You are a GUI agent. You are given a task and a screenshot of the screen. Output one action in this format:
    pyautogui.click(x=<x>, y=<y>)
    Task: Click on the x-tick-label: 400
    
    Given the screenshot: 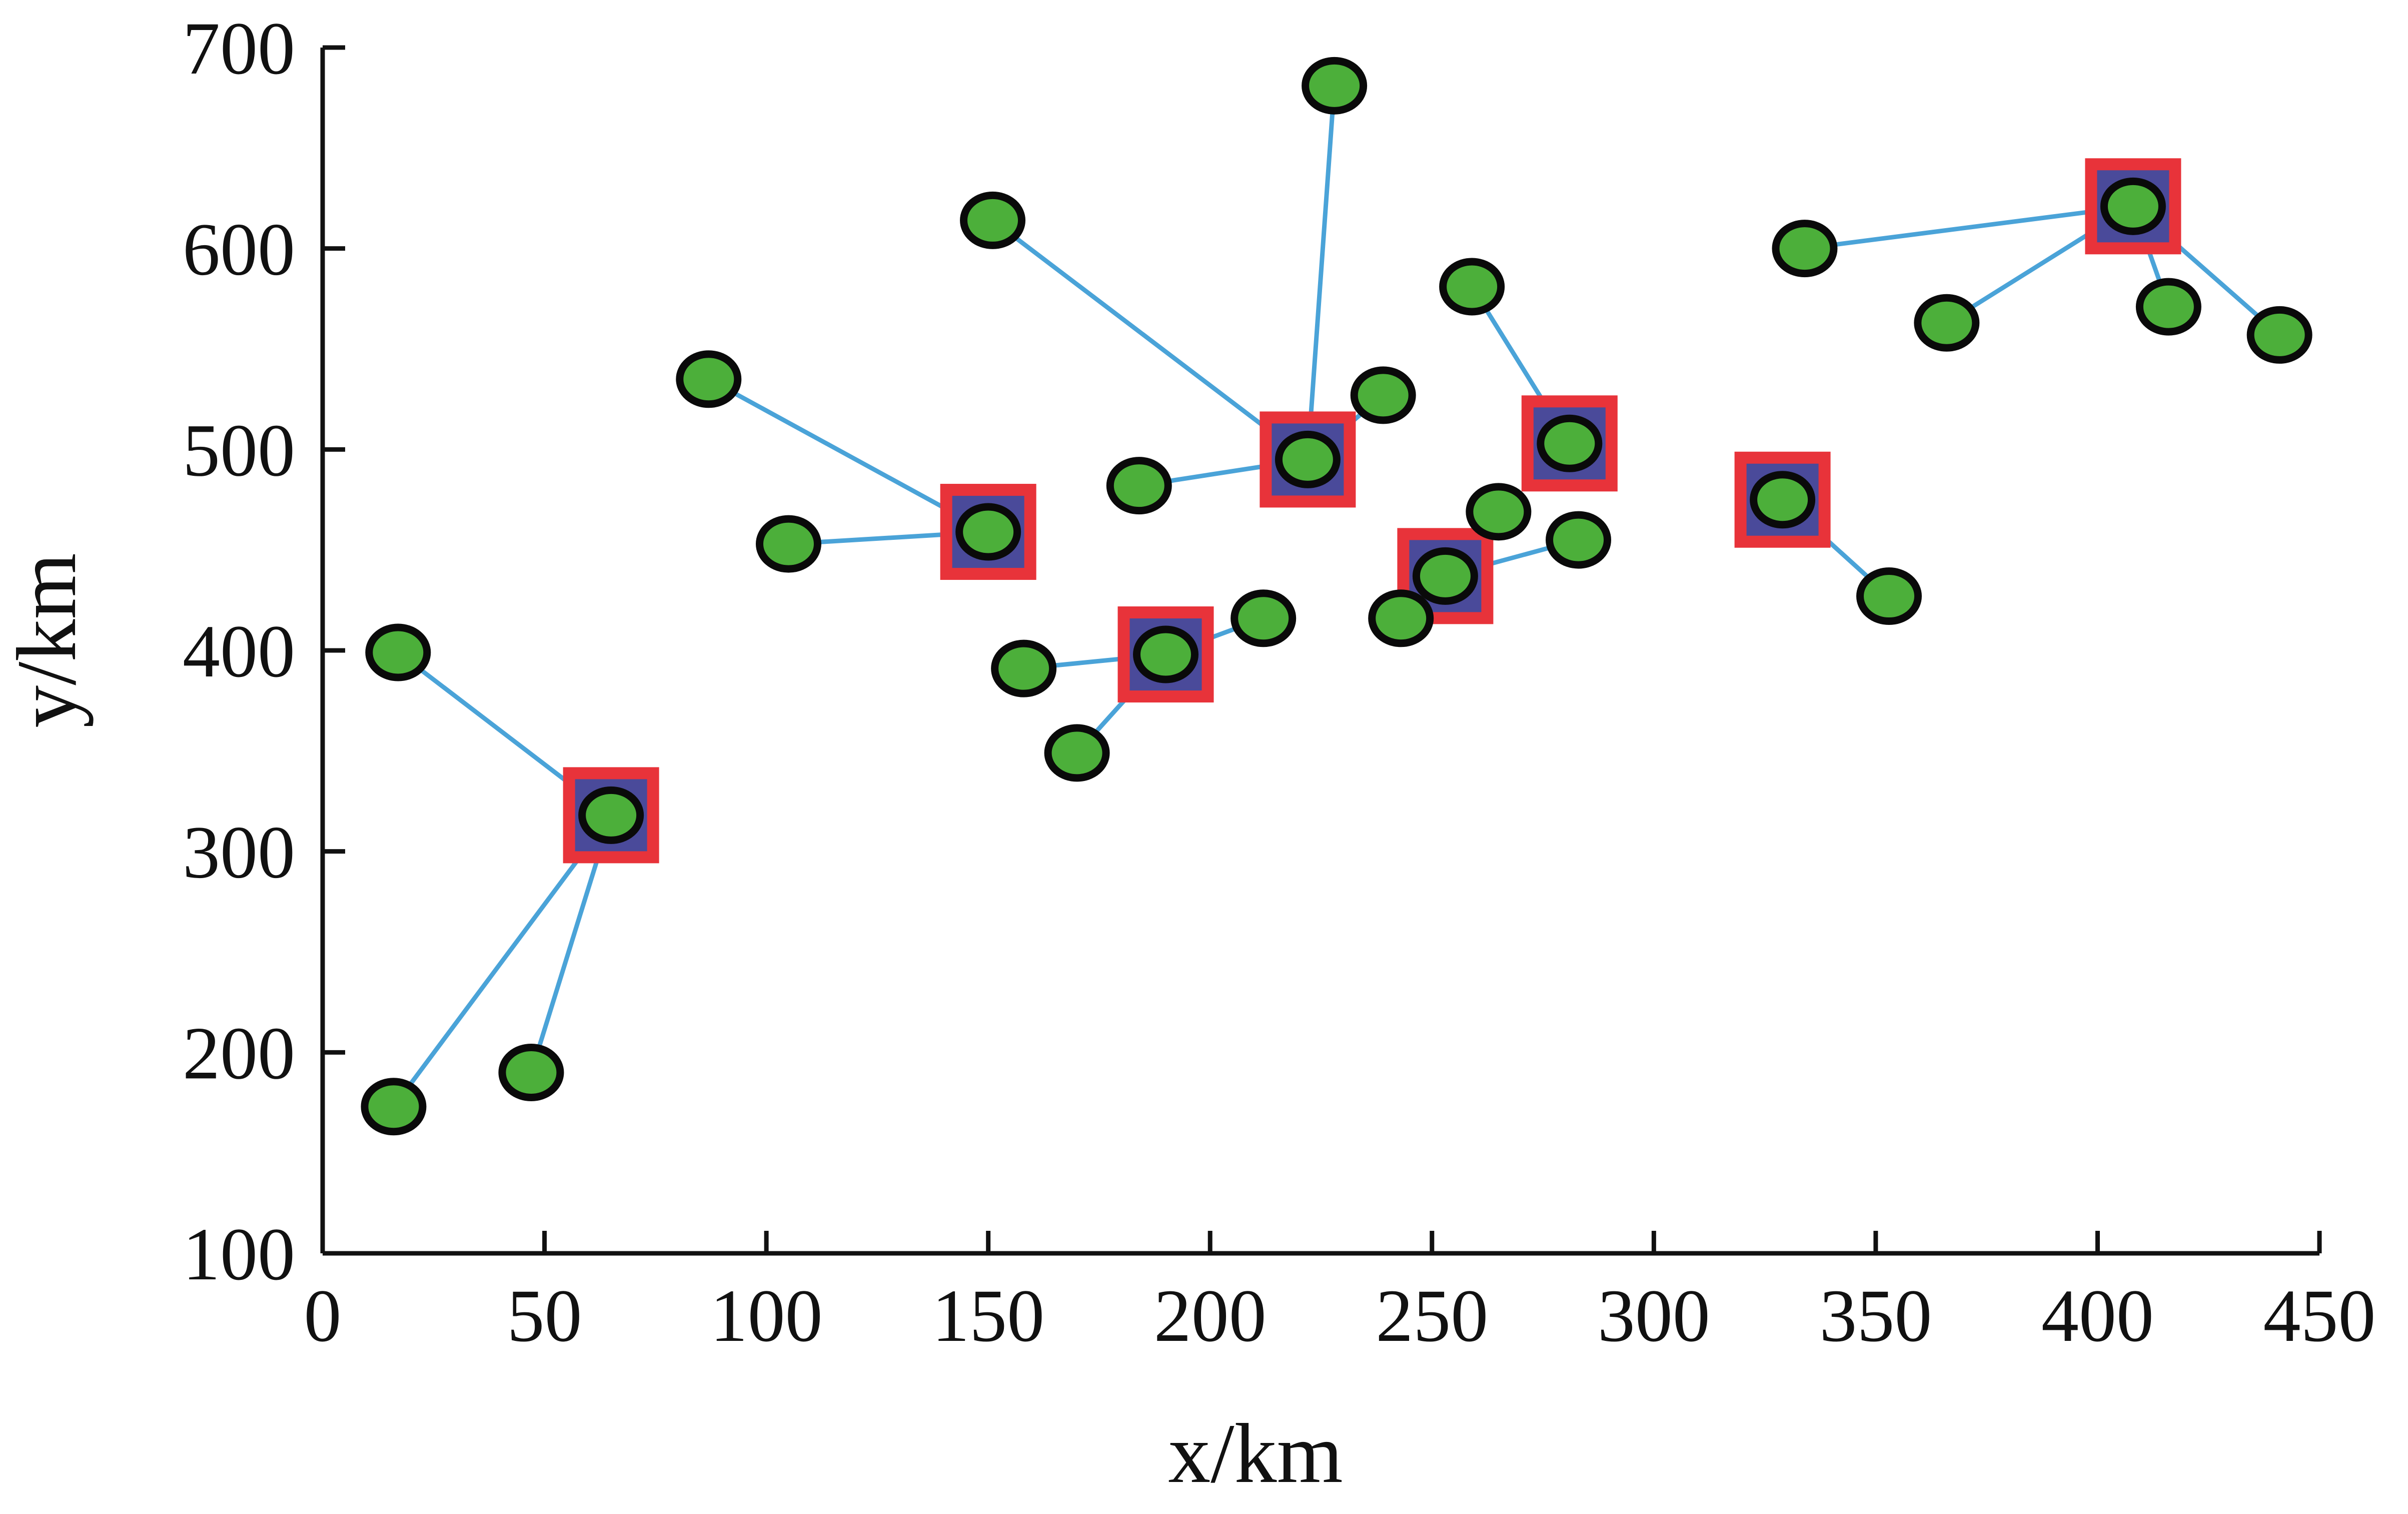 What is the action you would take?
    pyautogui.click(x=2097, y=1316)
    